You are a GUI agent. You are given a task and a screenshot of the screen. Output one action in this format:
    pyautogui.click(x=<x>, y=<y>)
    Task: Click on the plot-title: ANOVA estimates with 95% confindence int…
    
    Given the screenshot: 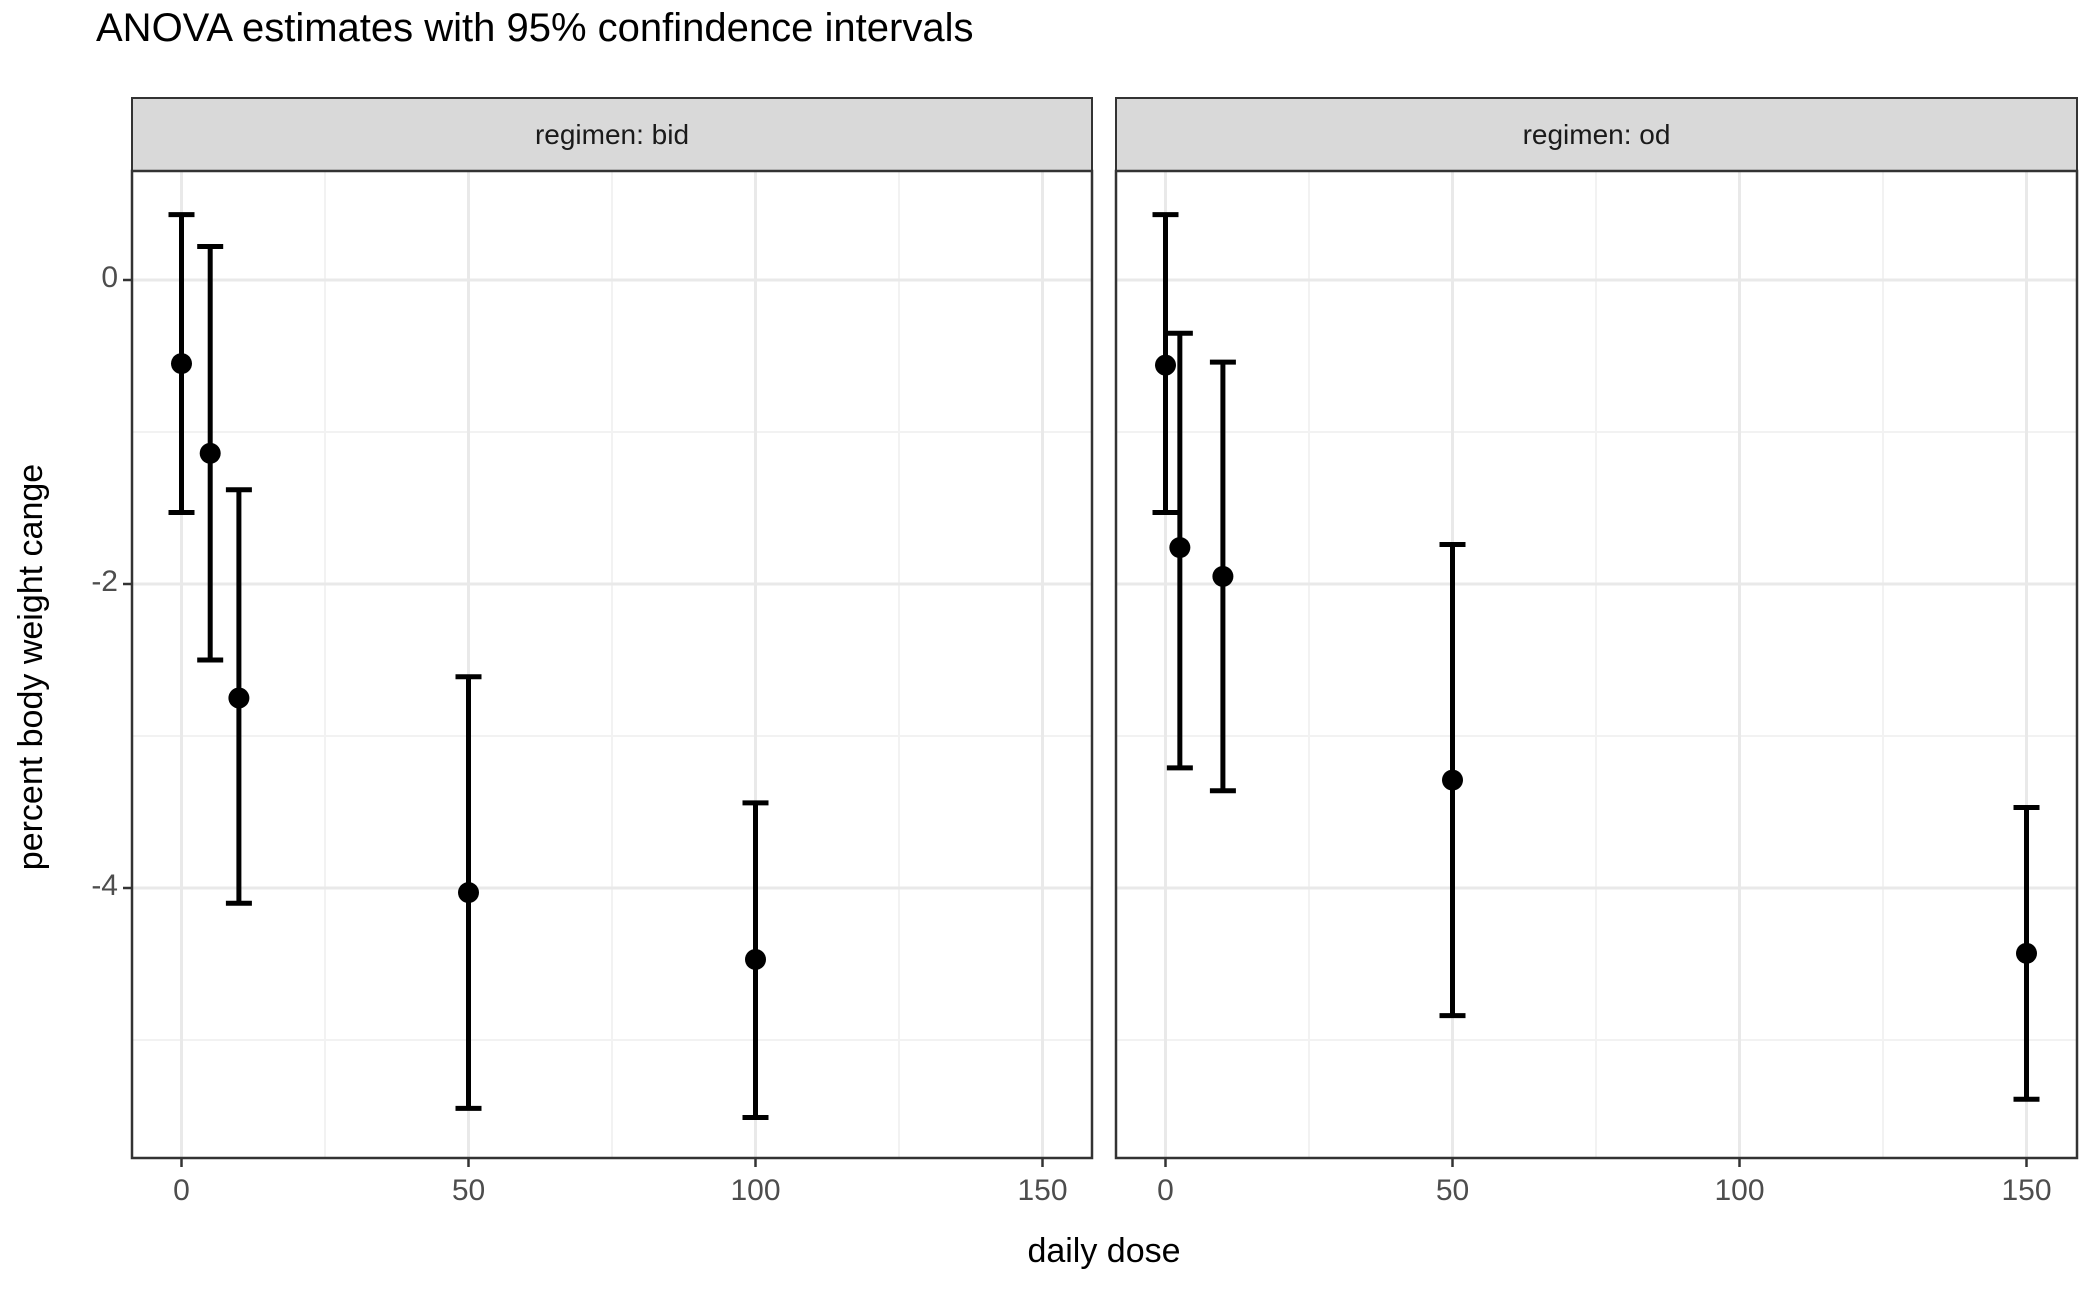 What is the action you would take?
    pyautogui.click(x=535, y=28)
    